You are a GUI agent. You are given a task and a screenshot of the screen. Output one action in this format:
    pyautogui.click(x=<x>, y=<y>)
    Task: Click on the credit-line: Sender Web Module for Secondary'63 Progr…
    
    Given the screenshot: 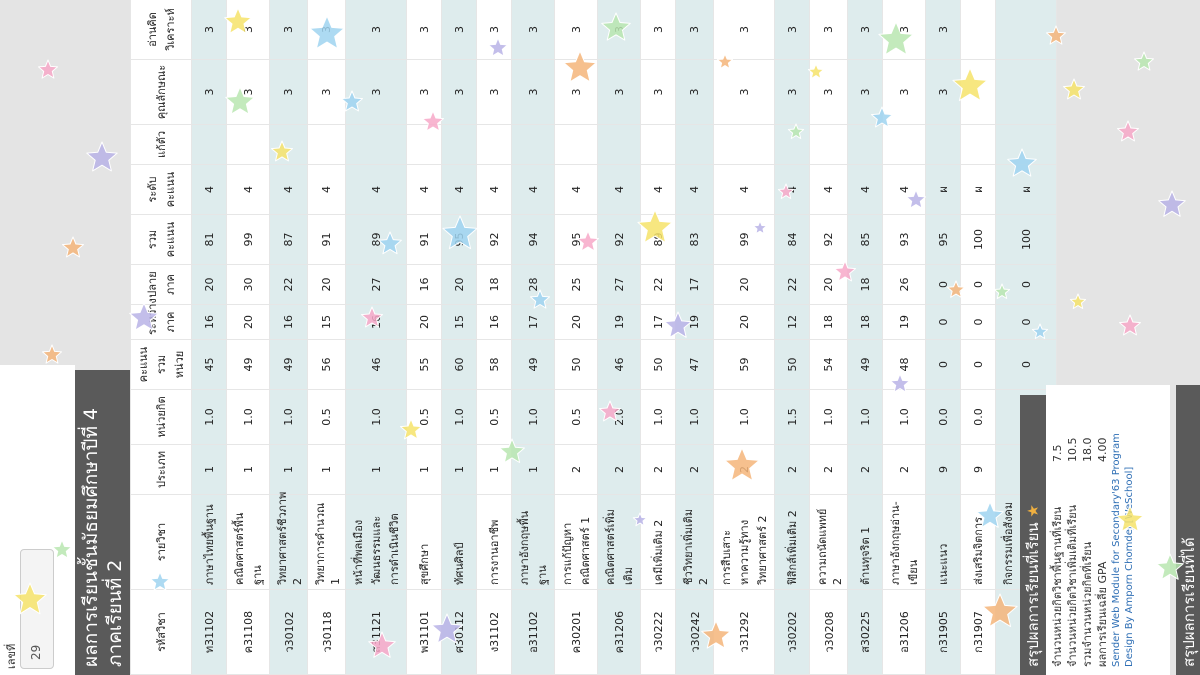 What is the action you would take?
    pyautogui.click(x=1116, y=550)
    